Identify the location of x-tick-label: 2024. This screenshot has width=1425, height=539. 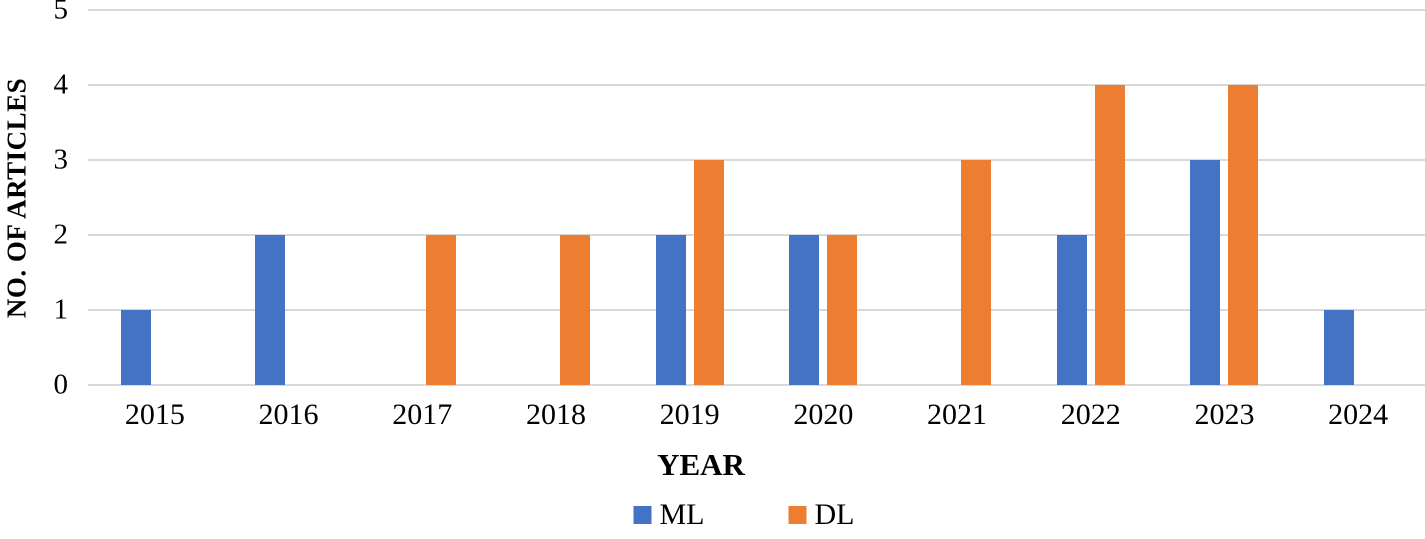
(1358, 414).